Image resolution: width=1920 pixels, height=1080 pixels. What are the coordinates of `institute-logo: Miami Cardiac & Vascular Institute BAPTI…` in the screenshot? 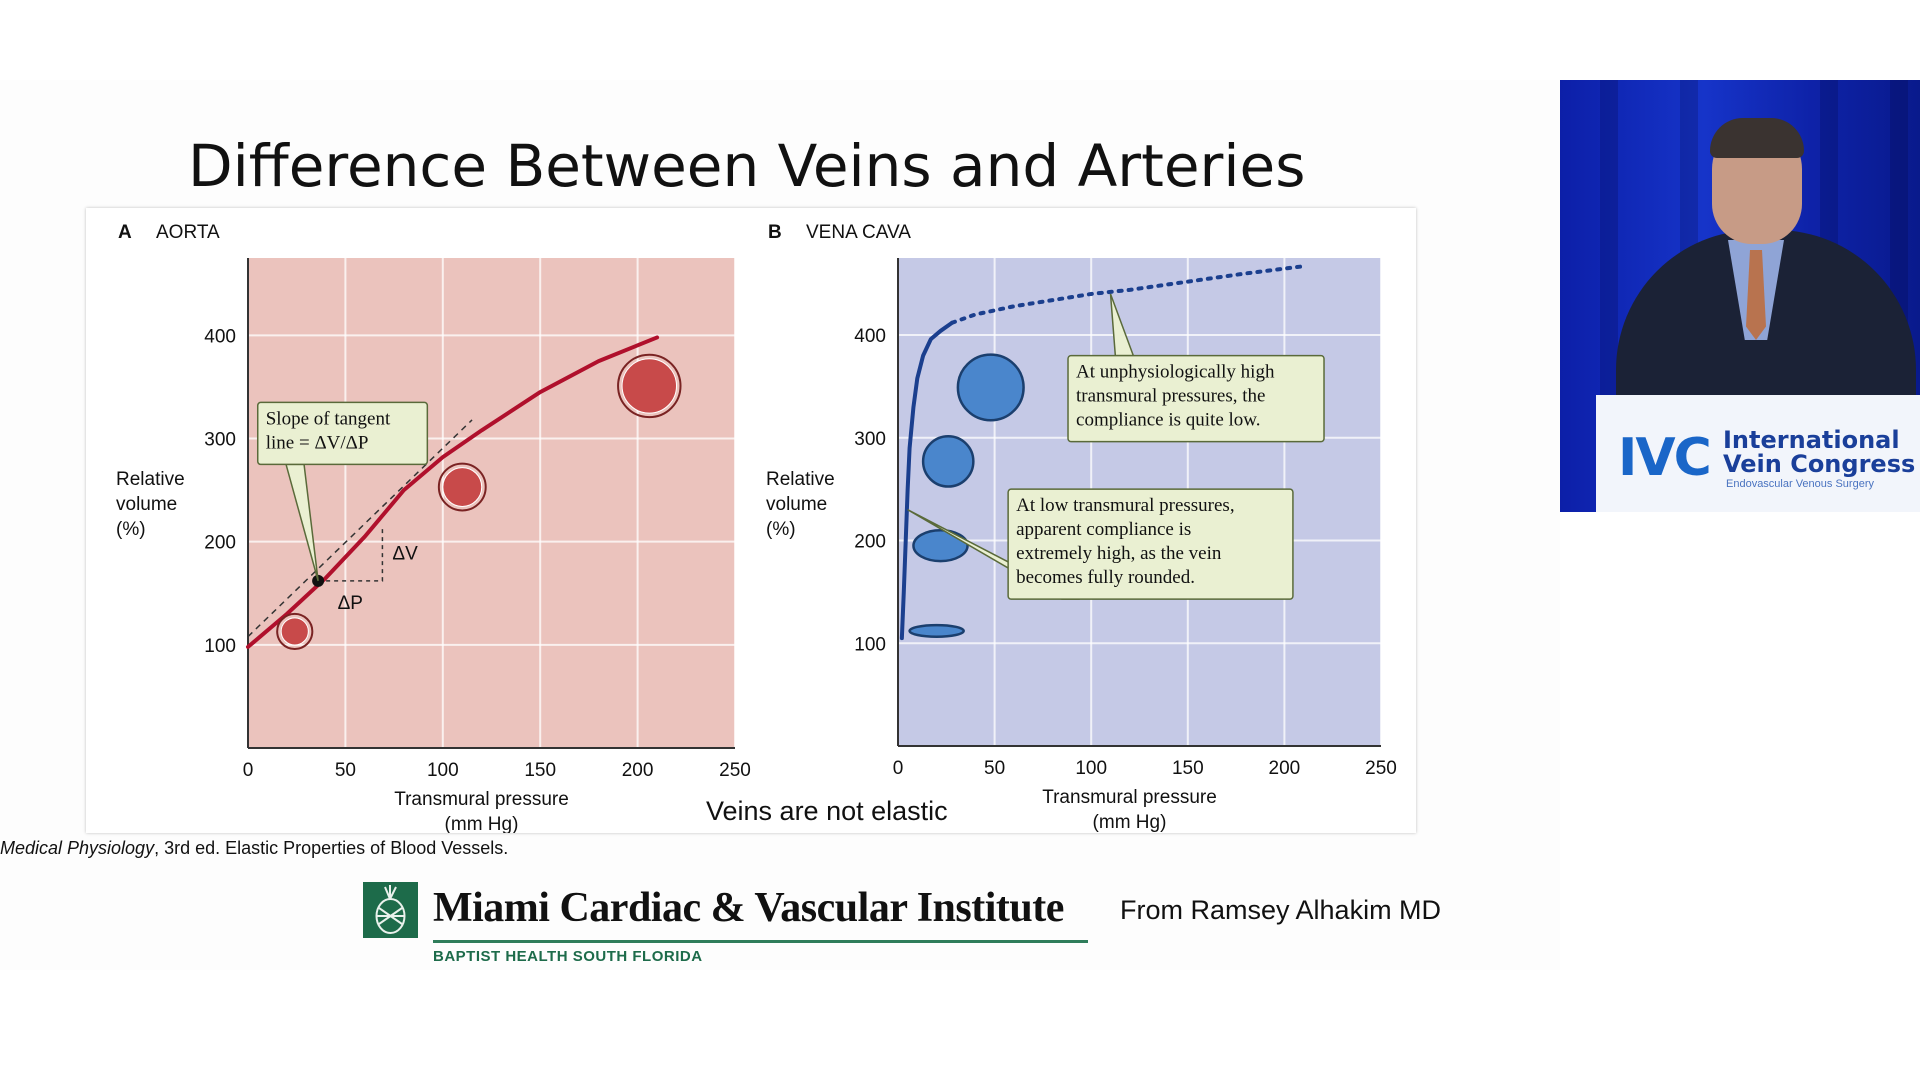 It's located at (725, 925).